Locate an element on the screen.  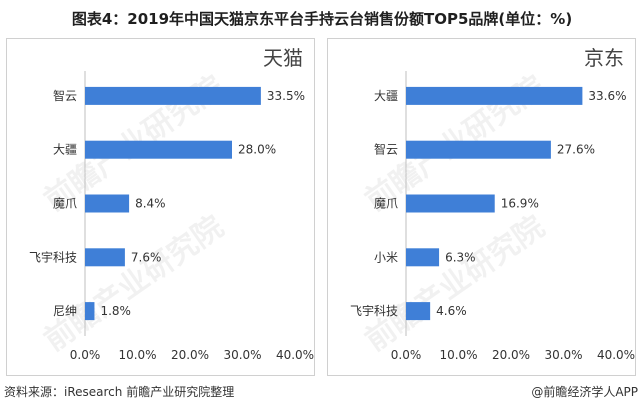
value-label: 7.6% is located at coordinates (146, 257).